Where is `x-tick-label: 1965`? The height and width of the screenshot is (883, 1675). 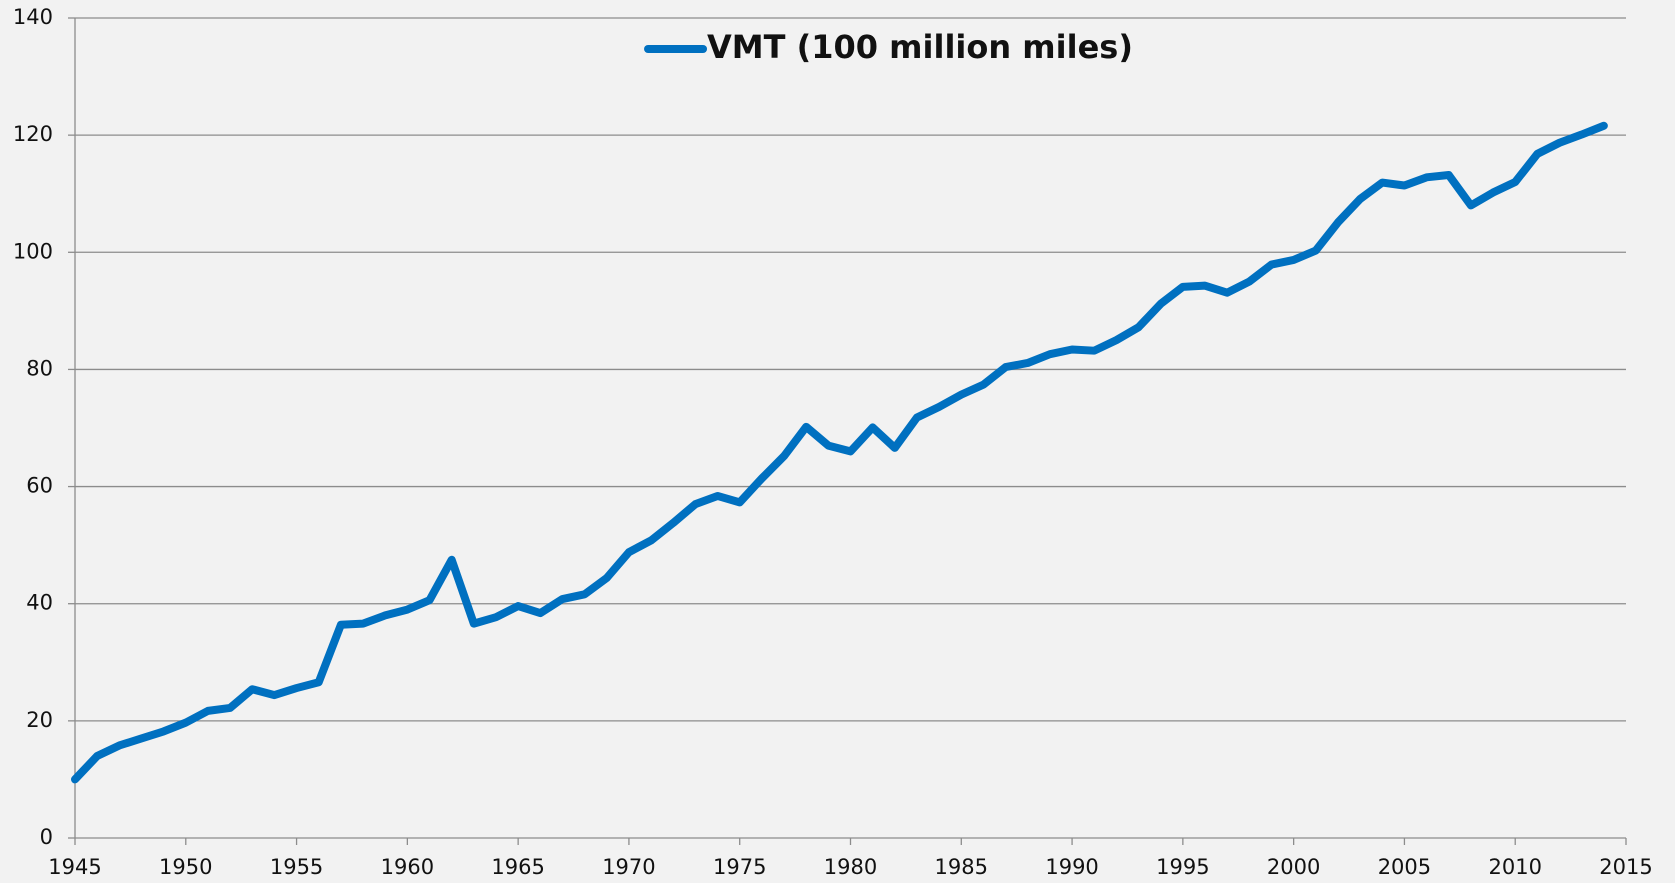
x-tick-label: 1965 is located at coordinates (517, 867).